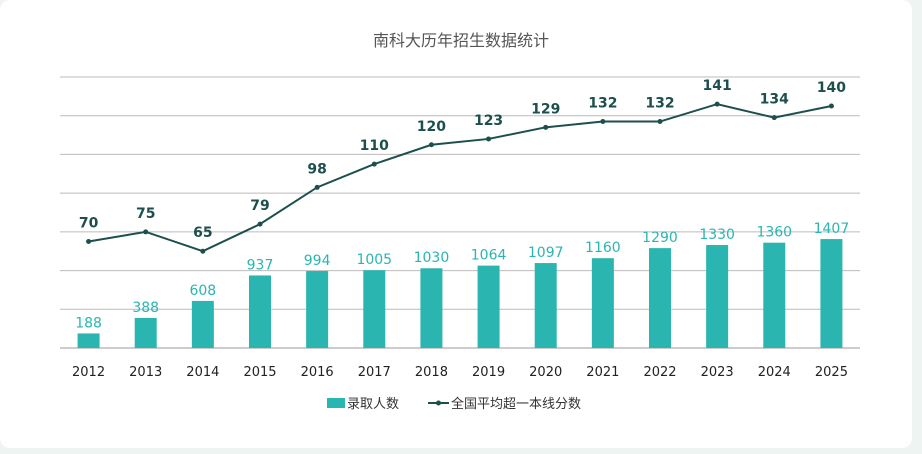 Image resolution: width=922 pixels, height=454 pixels. Describe the element at coordinates (336, 403) in the screenshot. I see `legend-bar-swatch` at that location.